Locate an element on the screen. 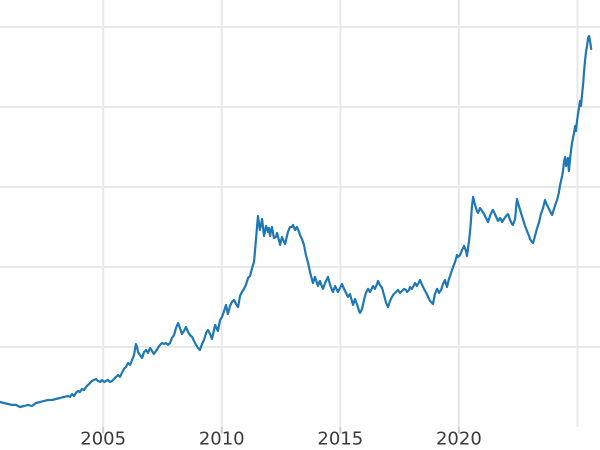  x-tick-label: 2005 is located at coordinates (103, 439).